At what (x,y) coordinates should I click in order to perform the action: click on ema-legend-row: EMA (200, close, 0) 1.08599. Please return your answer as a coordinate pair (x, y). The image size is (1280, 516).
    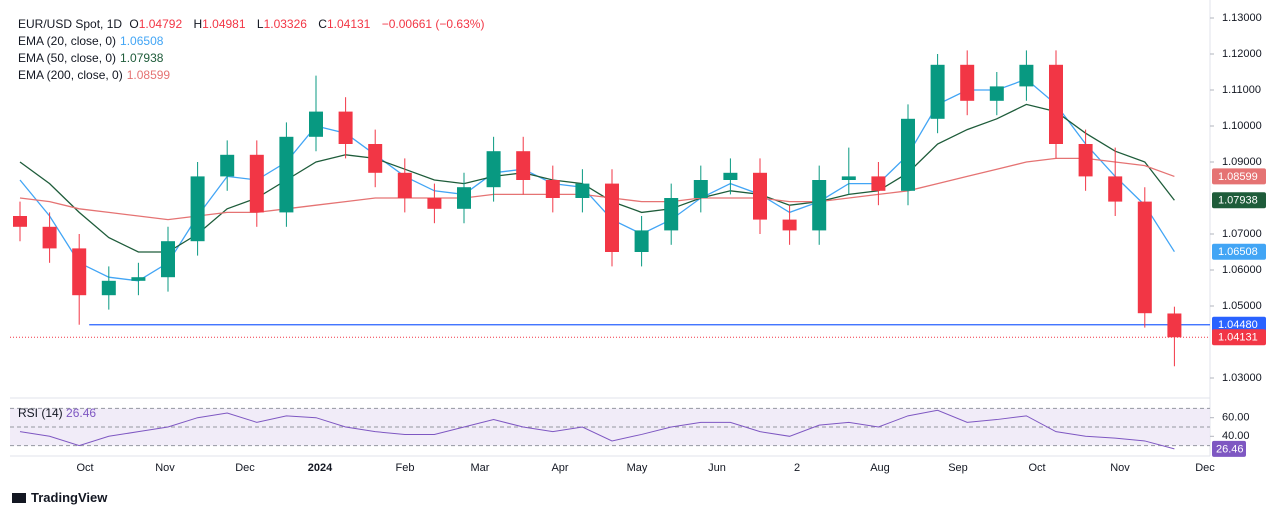
    Looking at the image, I should click on (253, 75).